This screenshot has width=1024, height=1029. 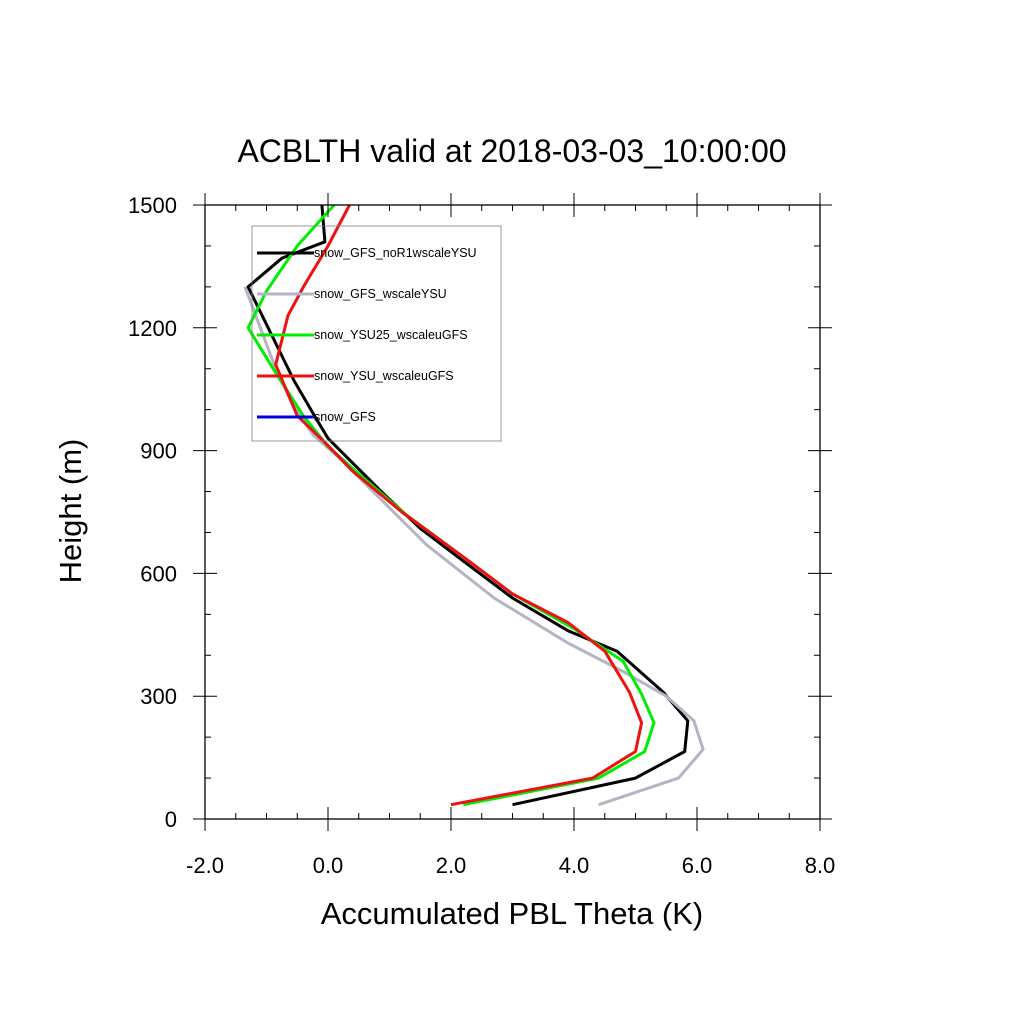 What do you see at coordinates (152, 512) in the screenshot?
I see `y-tick-labels: 0 300 600 900 1200 1500` at bounding box center [152, 512].